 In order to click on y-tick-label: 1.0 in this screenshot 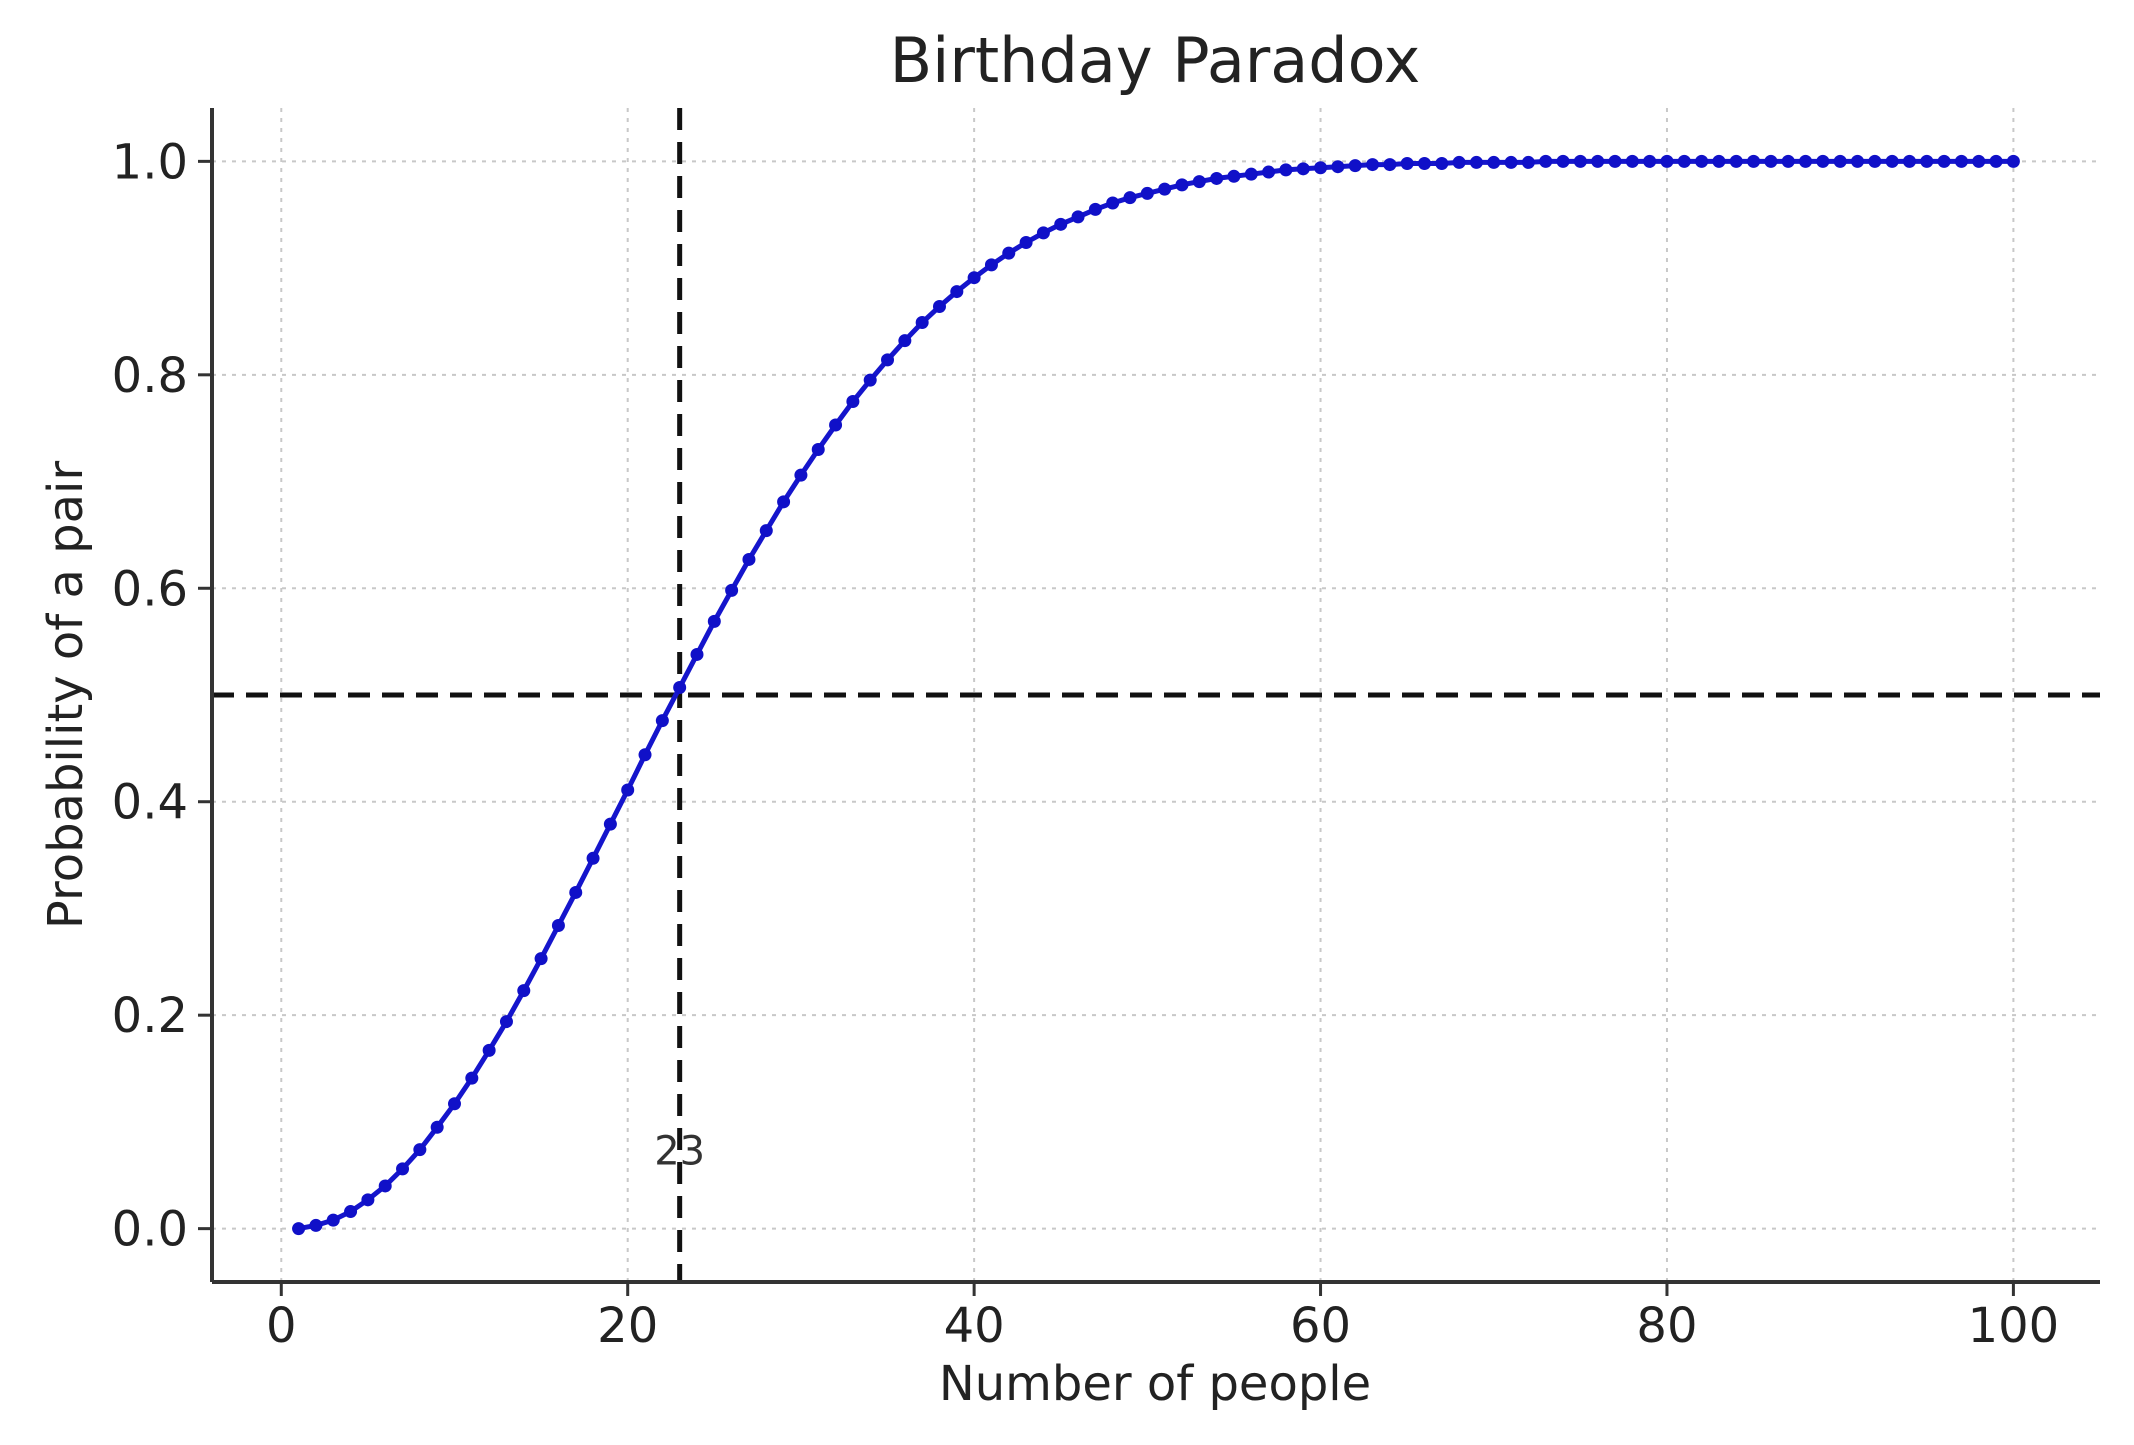, I will do `click(150, 162)`.